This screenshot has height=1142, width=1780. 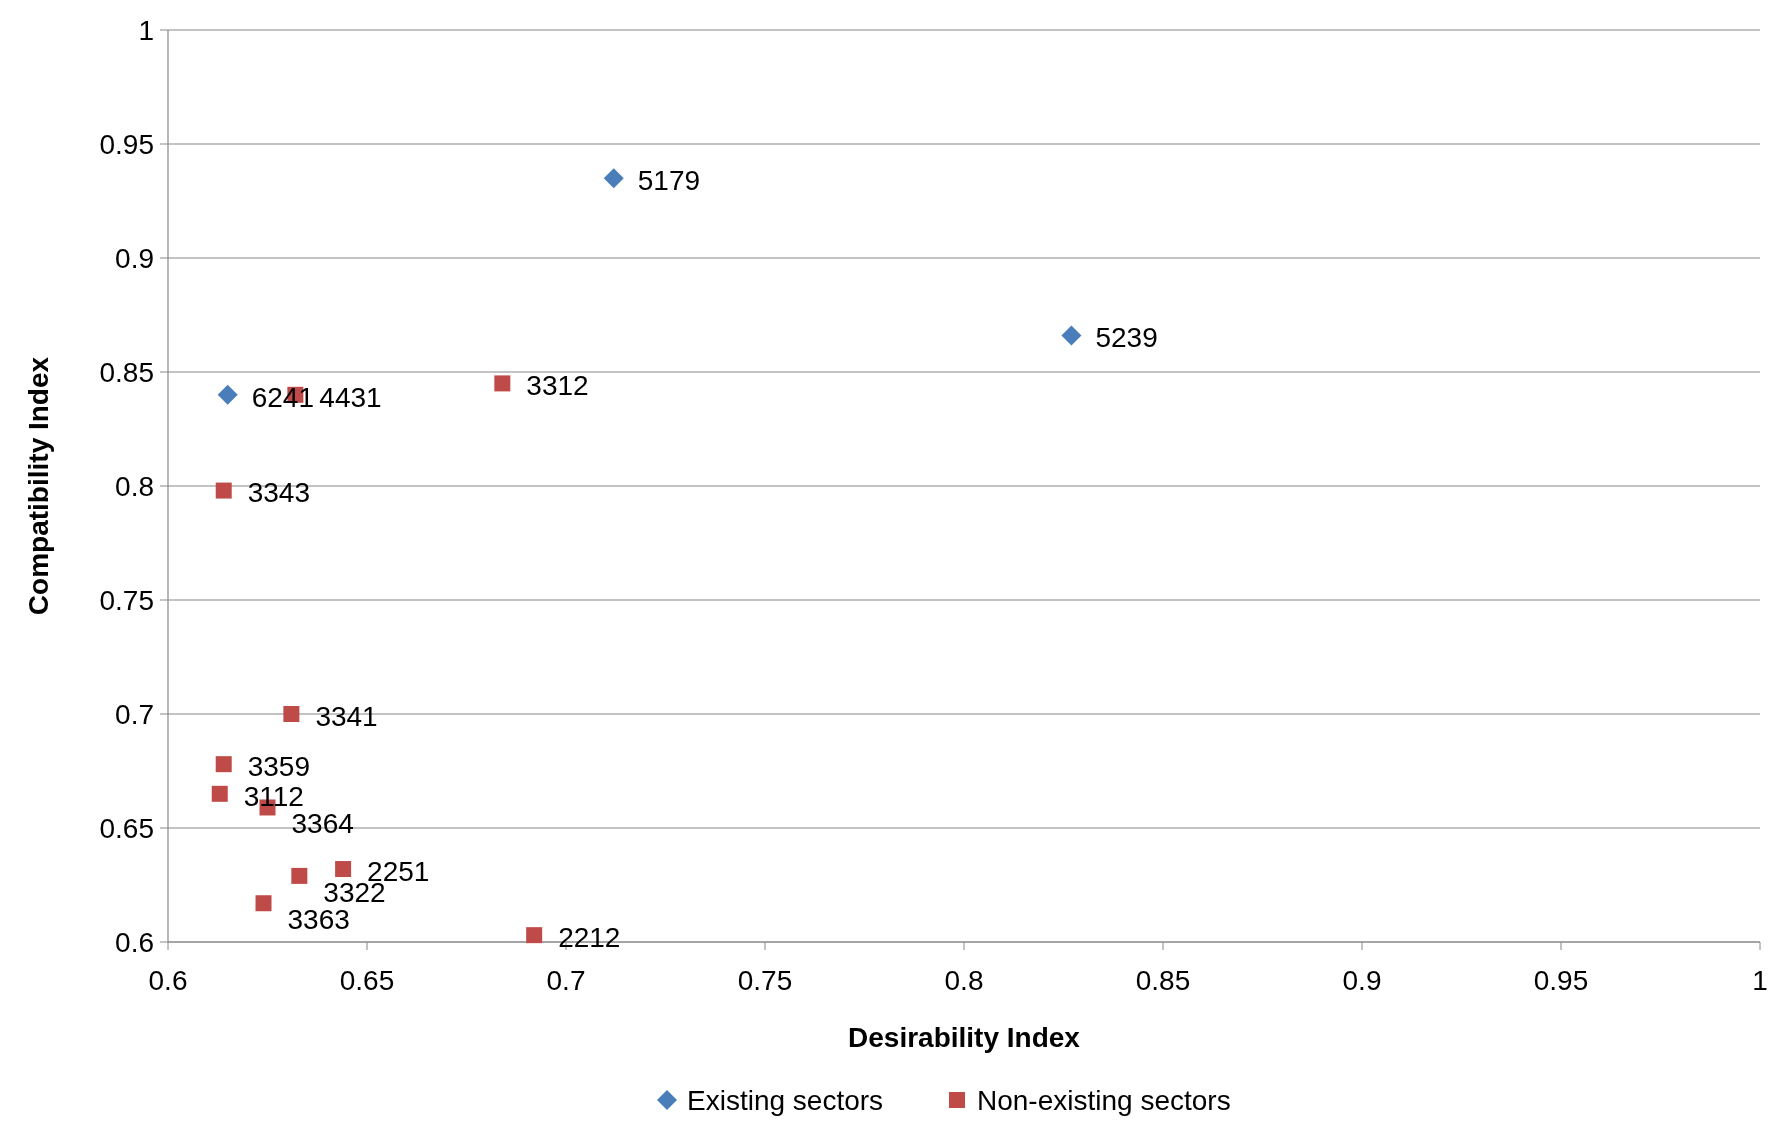 What do you see at coordinates (669, 180) in the screenshot?
I see `annotation: 5179` at bounding box center [669, 180].